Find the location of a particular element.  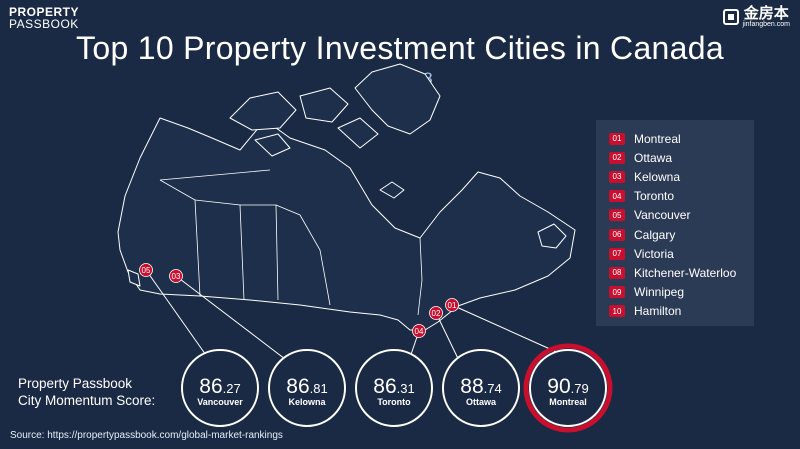

marker-kelowna-label: 03 is located at coordinates (176, 276).